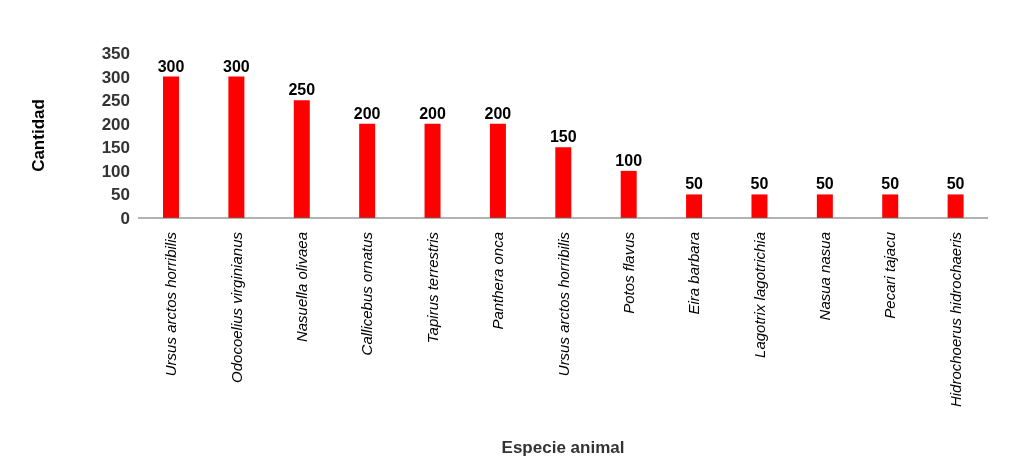 This screenshot has height=466, width=1010. I want to click on y-tick-label: 0, so click(125, 219).